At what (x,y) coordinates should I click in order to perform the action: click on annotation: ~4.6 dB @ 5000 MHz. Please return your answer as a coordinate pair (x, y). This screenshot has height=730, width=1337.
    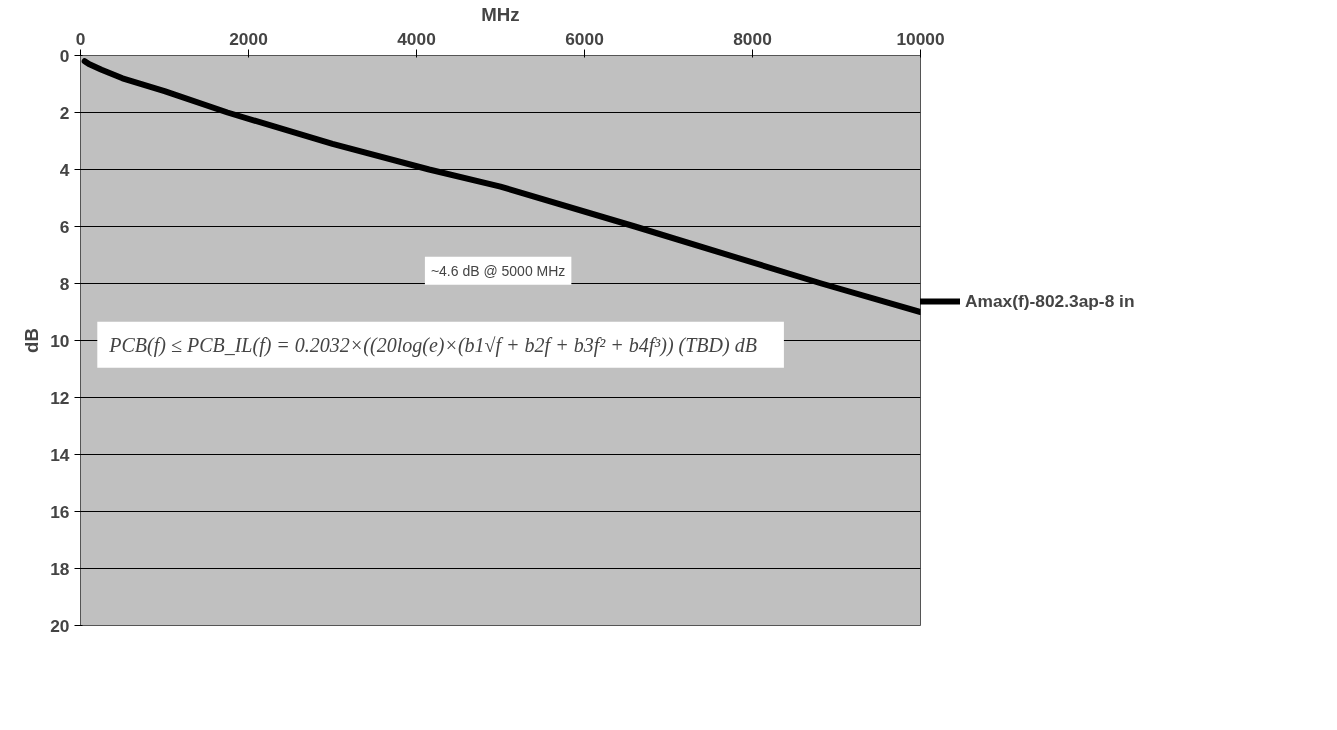
    Looking at the image, I should click on (498, 270).